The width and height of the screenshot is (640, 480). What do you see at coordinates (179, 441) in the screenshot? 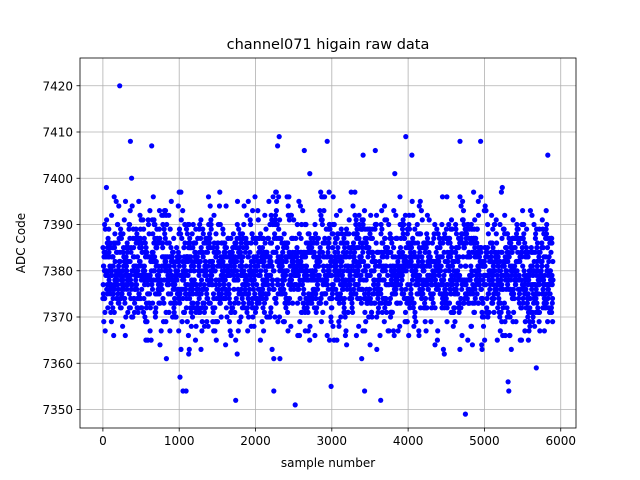
I see `x-tick-label: 1000` at bounding box center [179, 441].